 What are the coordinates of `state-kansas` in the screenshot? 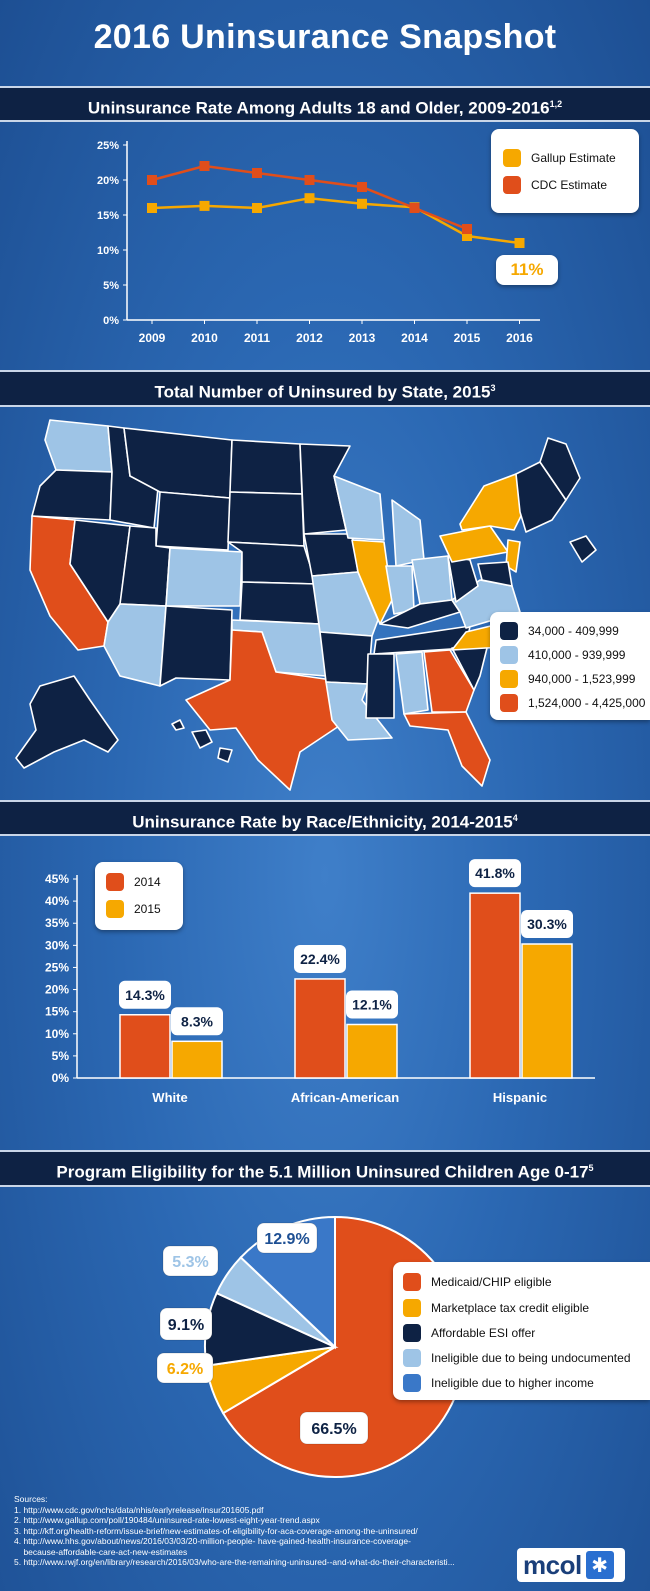 It's located at (280, 603).